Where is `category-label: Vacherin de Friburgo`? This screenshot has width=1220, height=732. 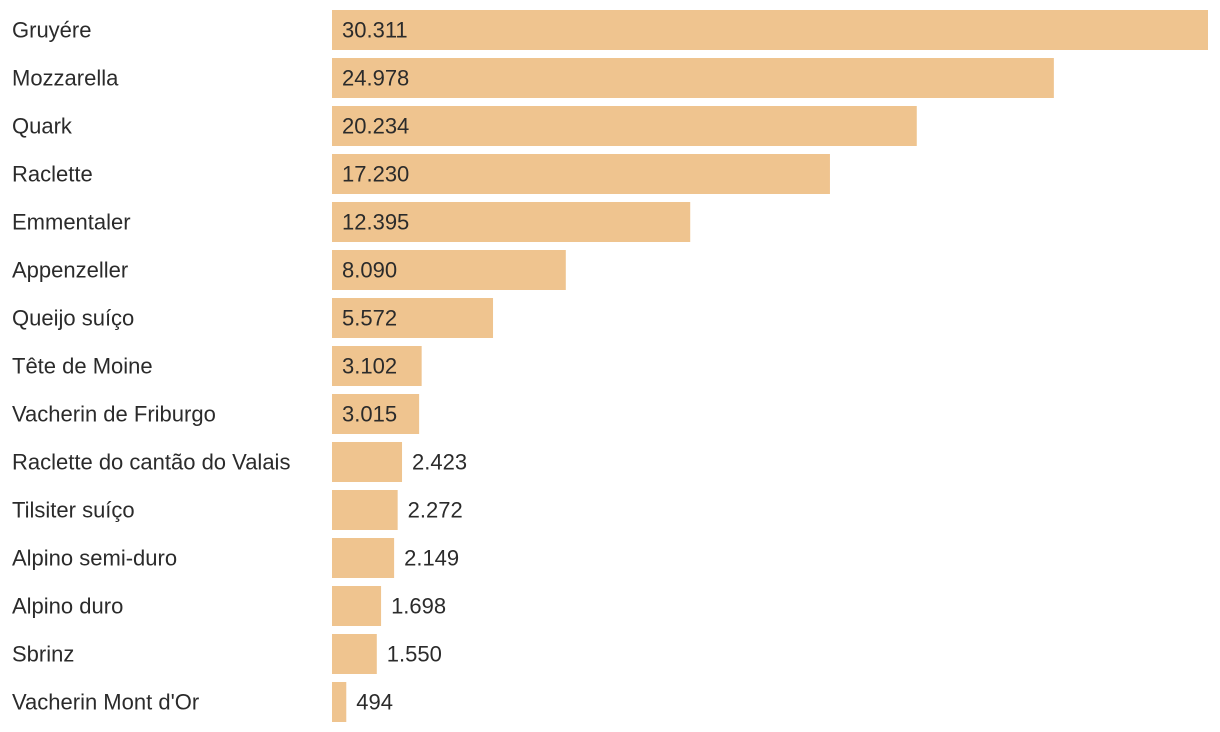 category-label: Vacherin de Friburgo is located at coordinates (114, 414).